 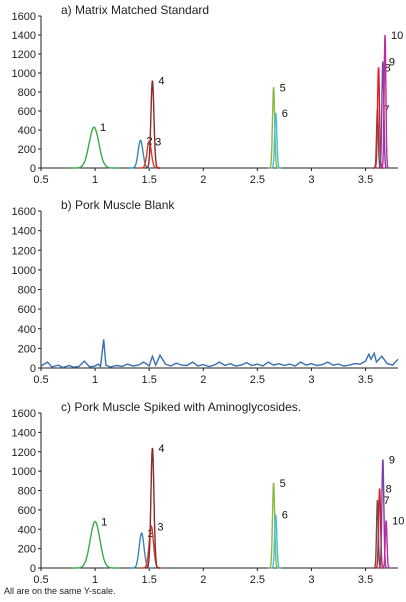 What do you see at coordinates (60, 591) in the screenshot?
I see `footnote: All are on the same Y-scale.` at bounding box center [60, 591].